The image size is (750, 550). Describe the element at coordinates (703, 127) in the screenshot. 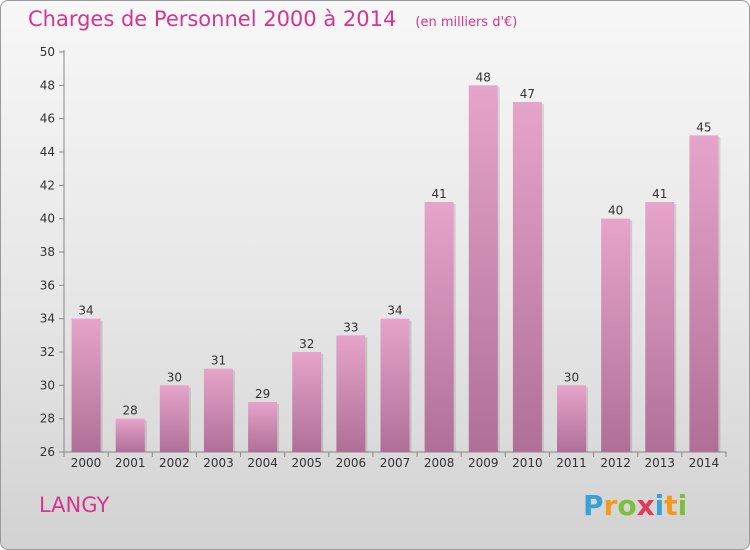

I see `data-label: 45` at that location.